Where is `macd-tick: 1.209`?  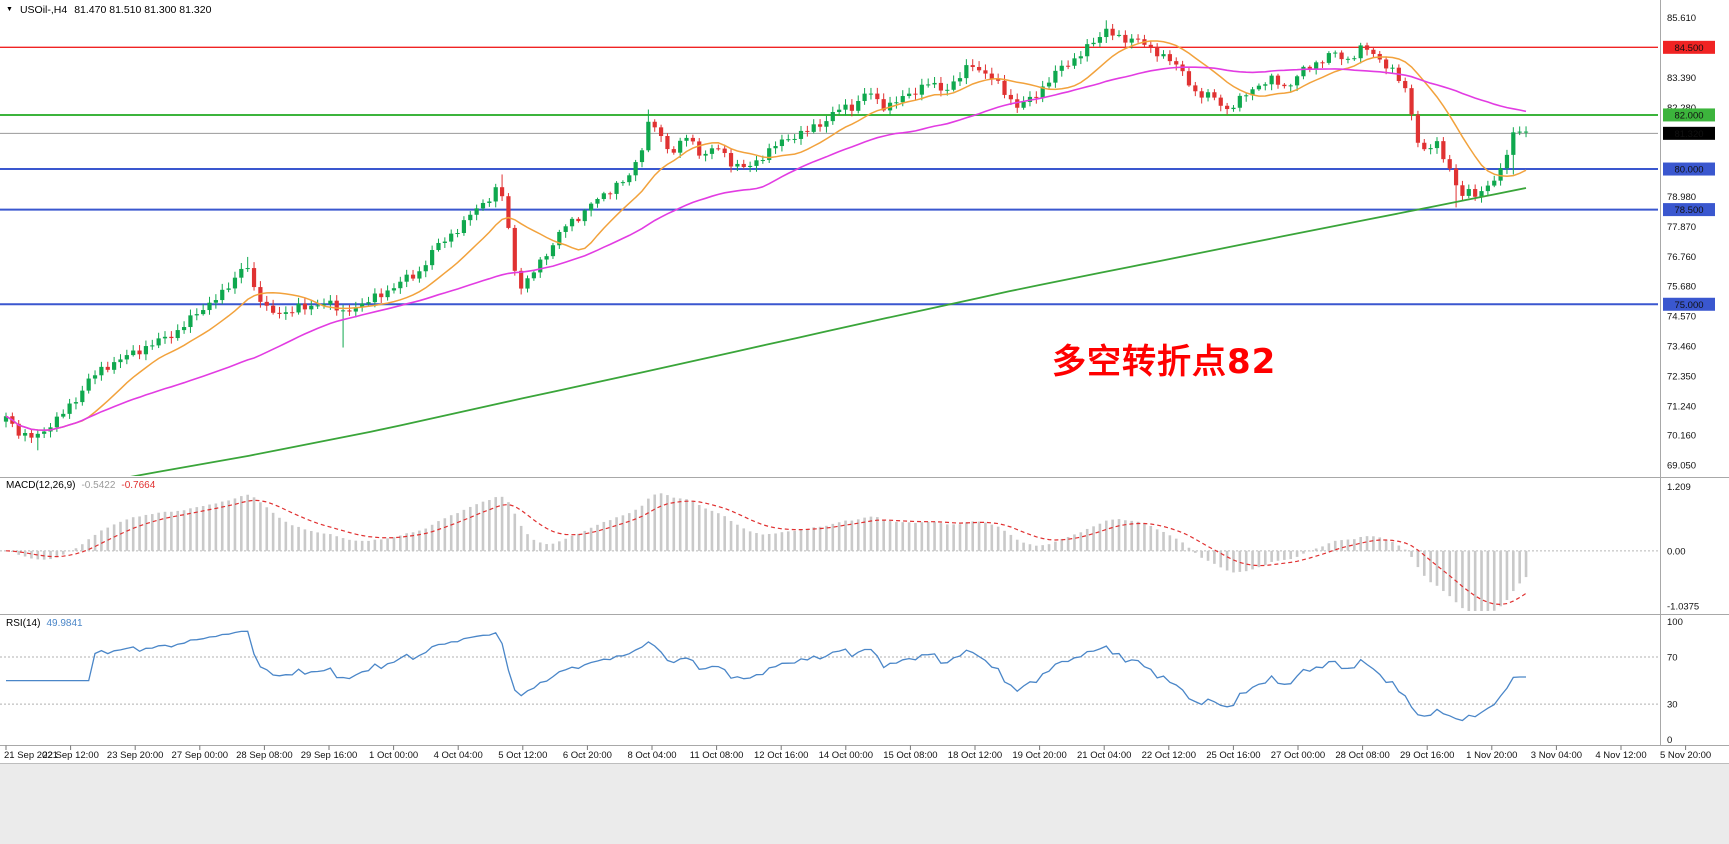
macd-tick: 1.209 is located at coordinates (1679, 487).